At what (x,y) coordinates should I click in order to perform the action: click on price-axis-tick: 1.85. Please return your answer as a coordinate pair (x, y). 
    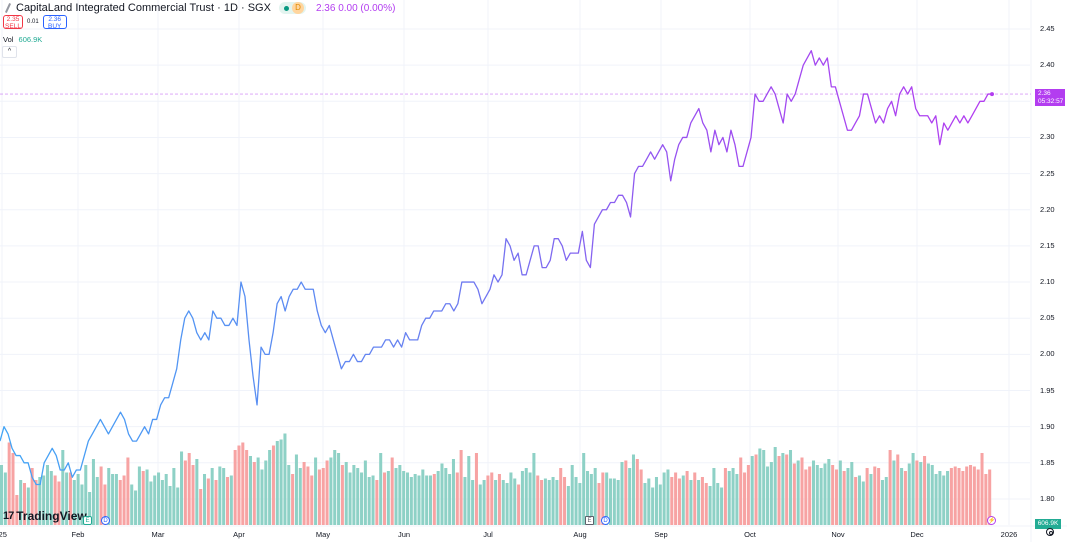
    Looking at the image, I should click on (1047, 462).